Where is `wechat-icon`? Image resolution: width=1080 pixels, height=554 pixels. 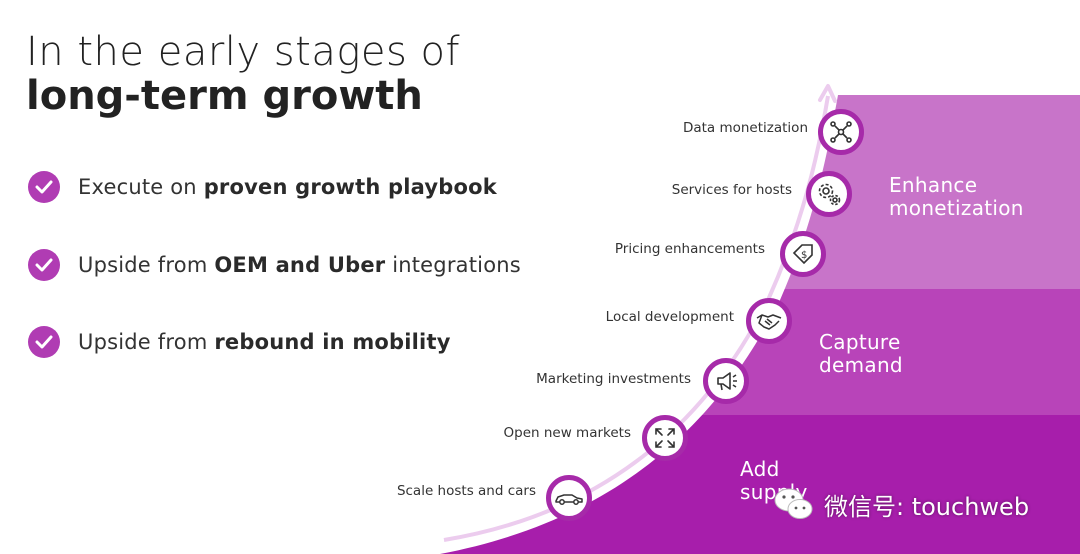 wechat-icon is located at coordinates (794, 504).